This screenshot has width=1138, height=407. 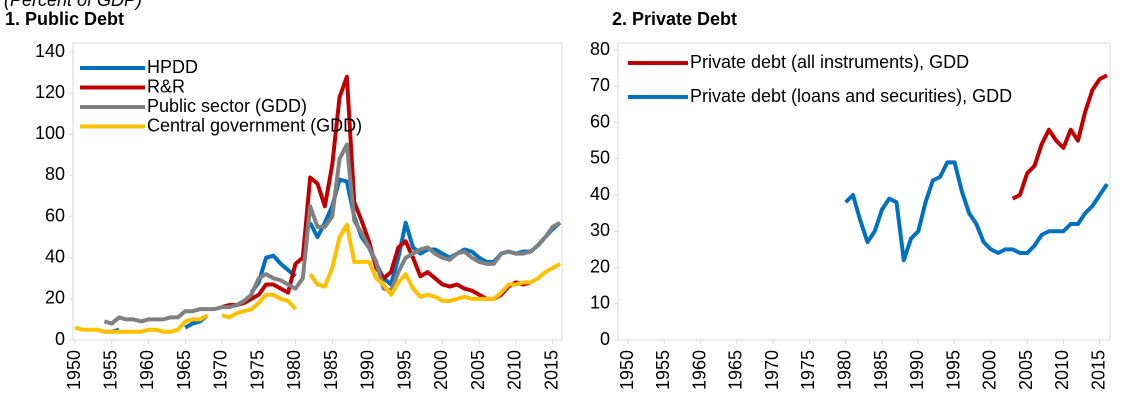 What do you see at coordinates (50, 133) in the screenshot?
I see `y-tick-label: 100` at bounding box center [50, 133].